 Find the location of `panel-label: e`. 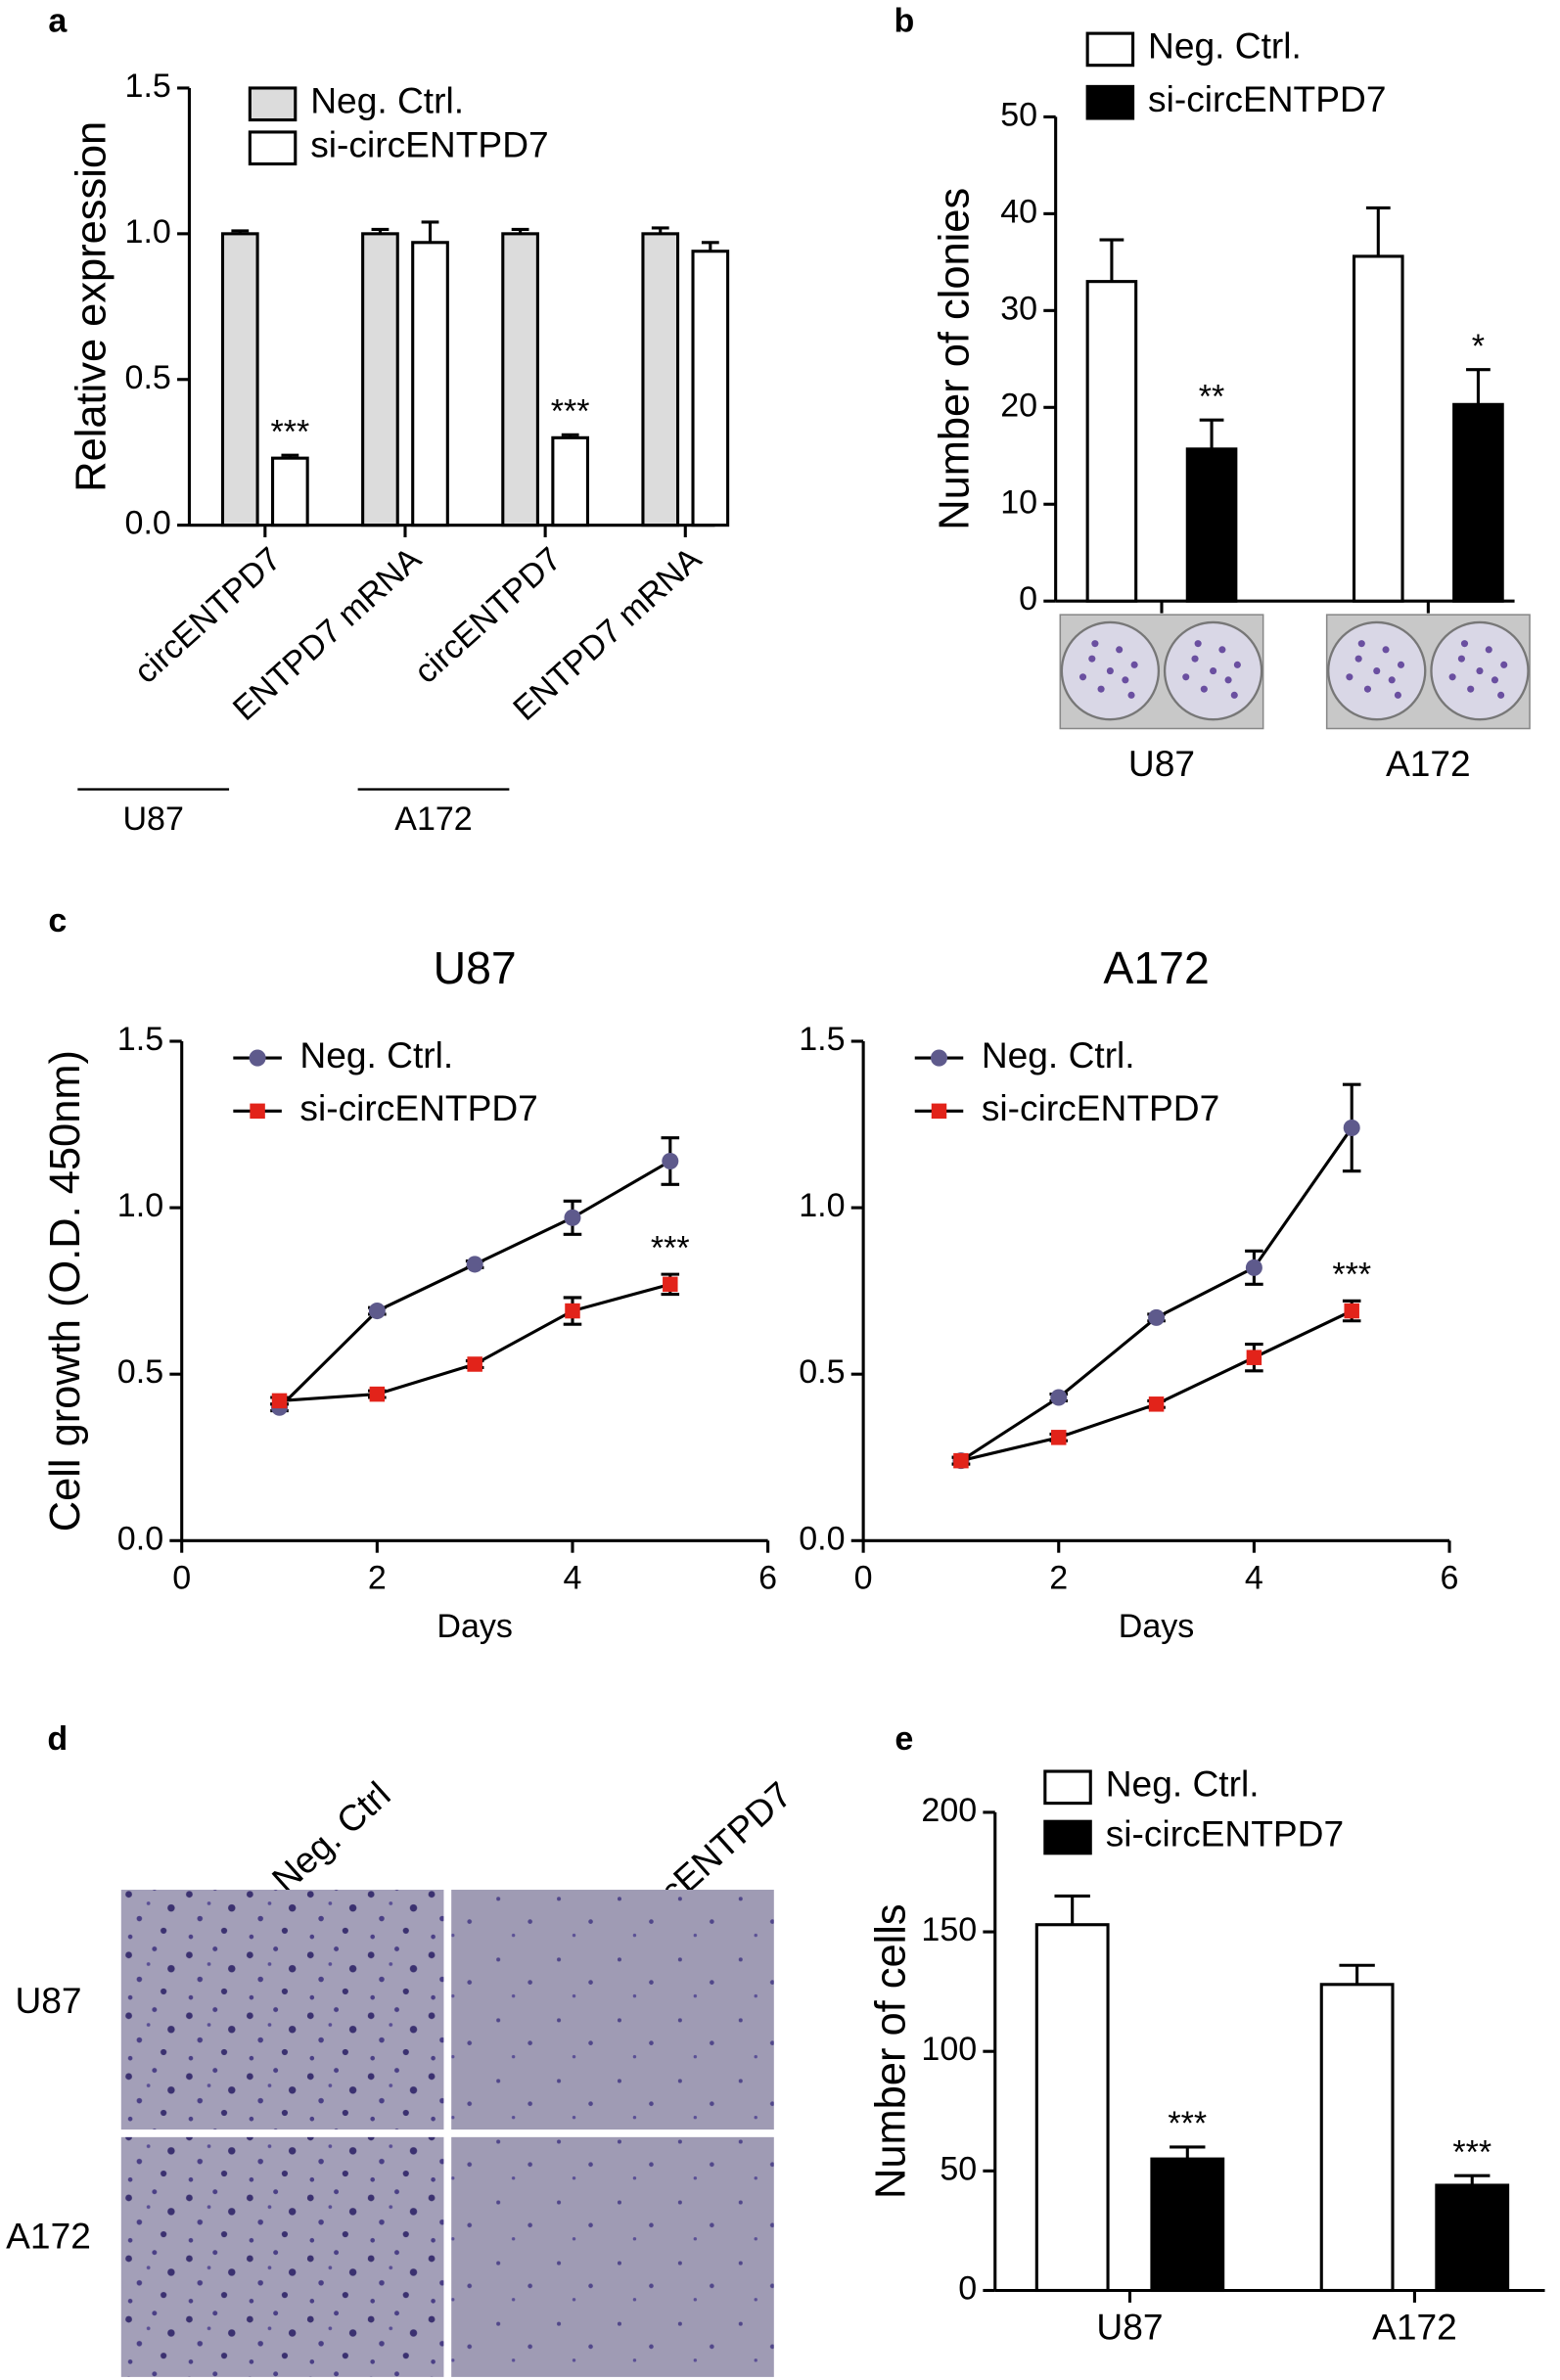

panel-label: e is located at coordinates (904, 1739).